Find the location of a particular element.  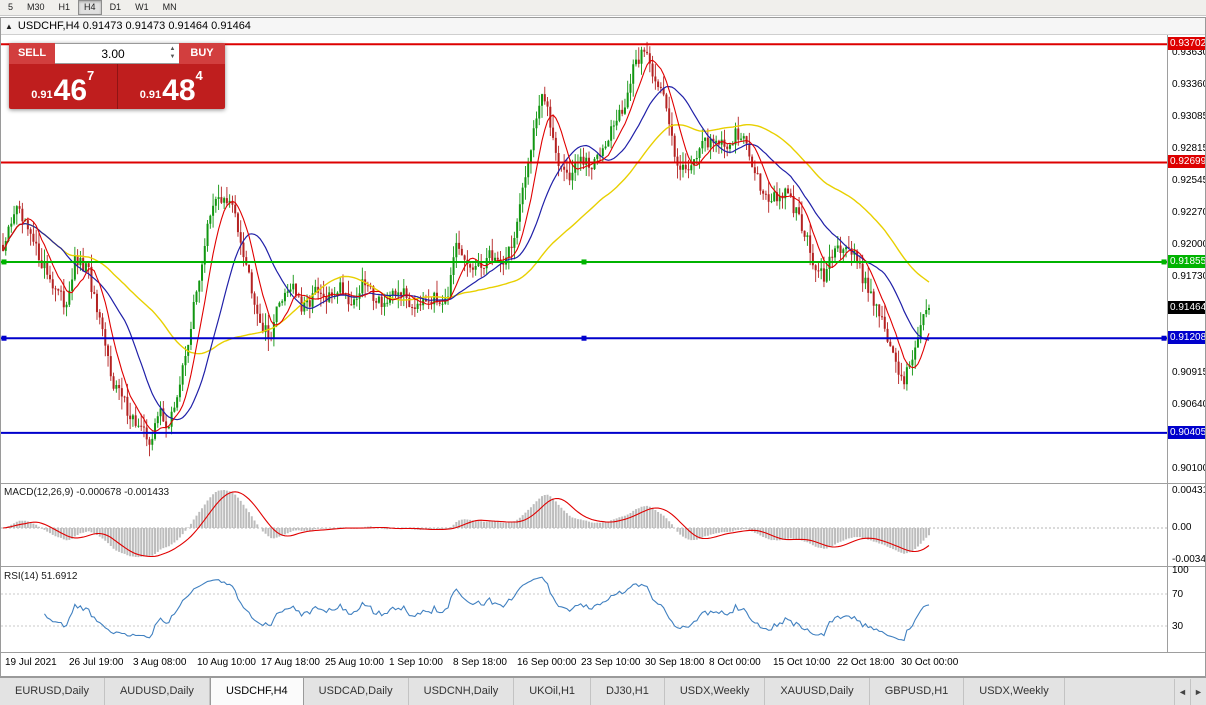

macd-axis-label-1: 0.00 is located at coordinates (1182, 527).